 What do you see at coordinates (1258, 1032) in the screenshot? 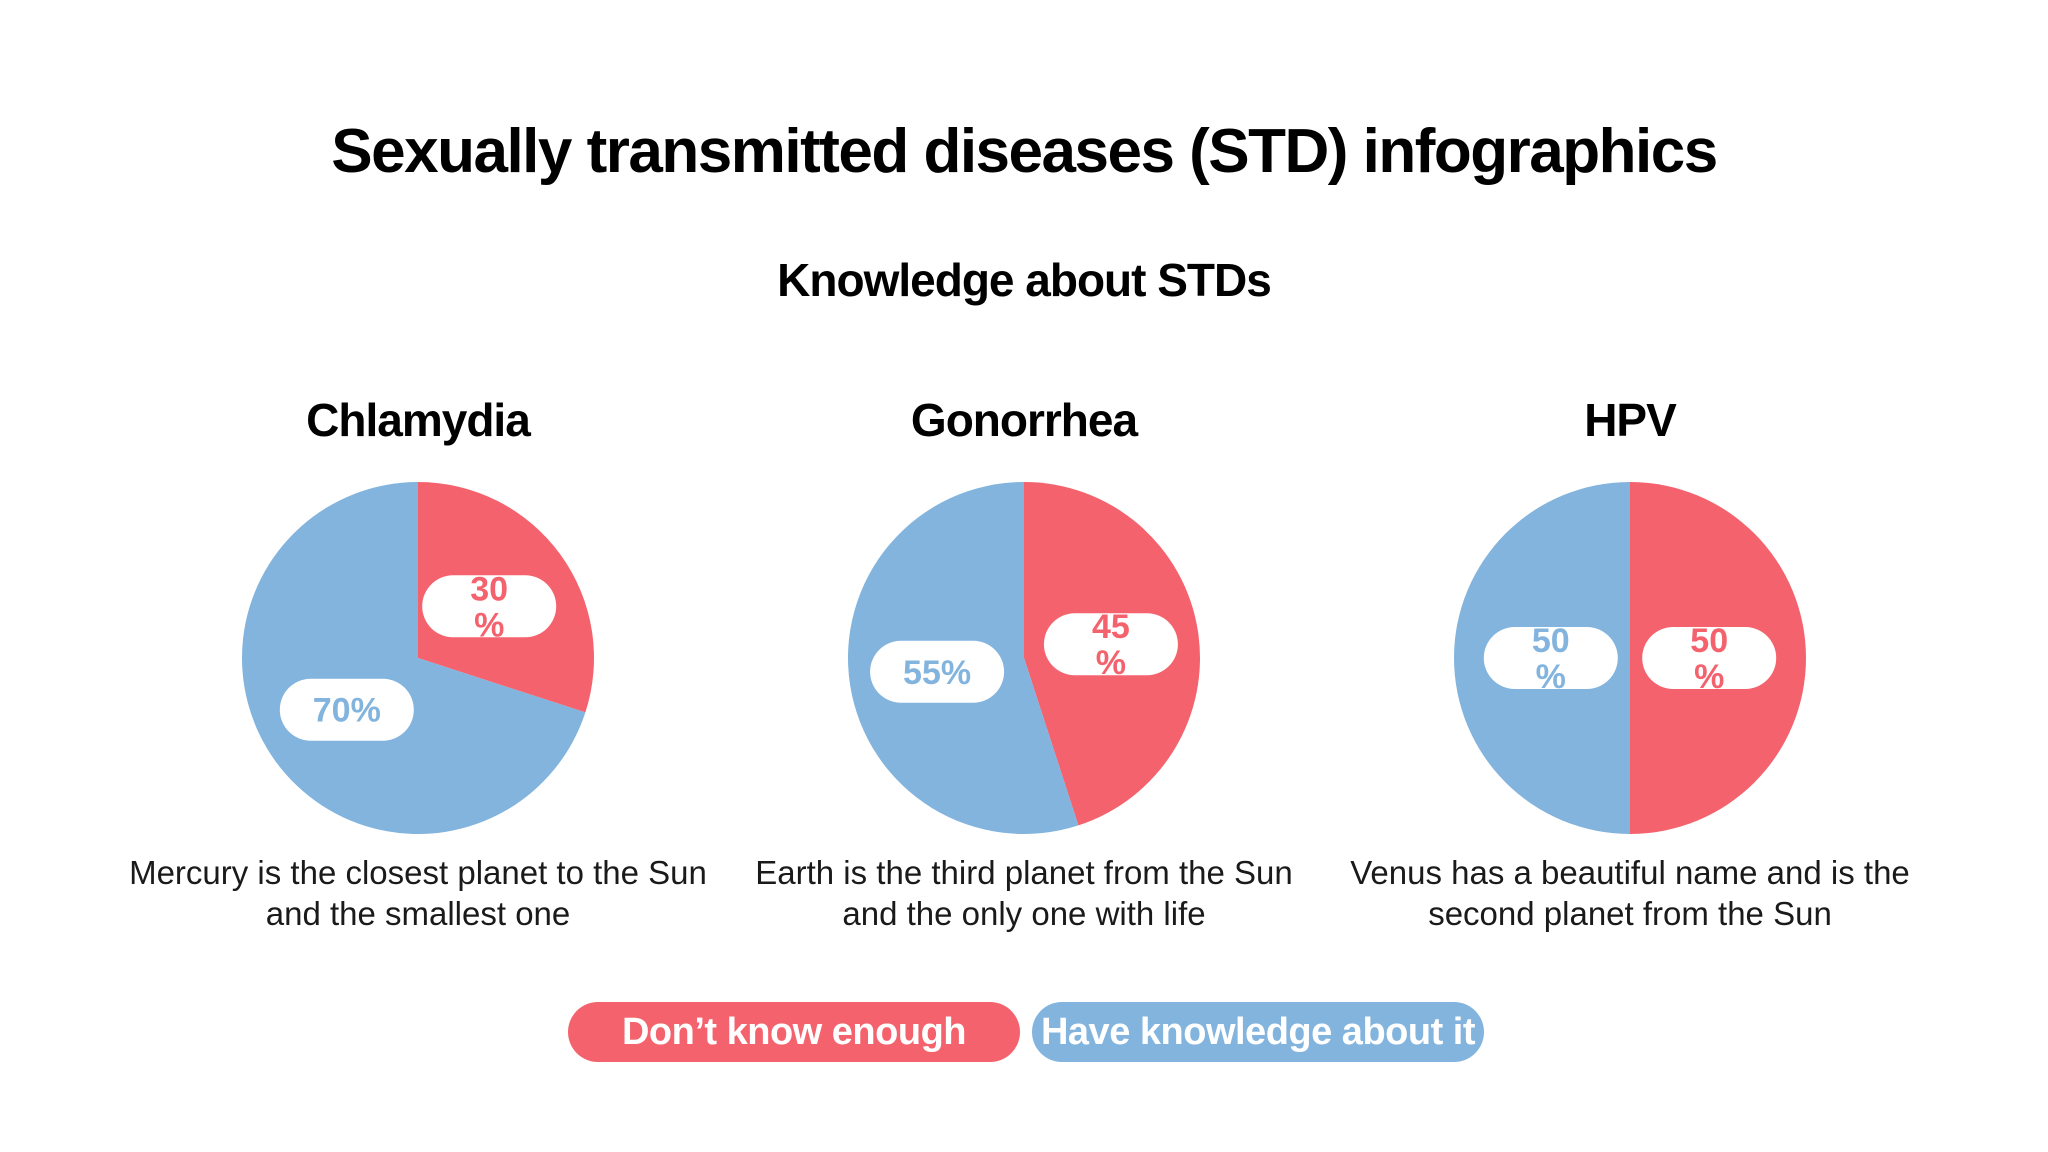
I see `legend-have-knowledge: Have knowledge about it` at bounding box center [1258, 1032].